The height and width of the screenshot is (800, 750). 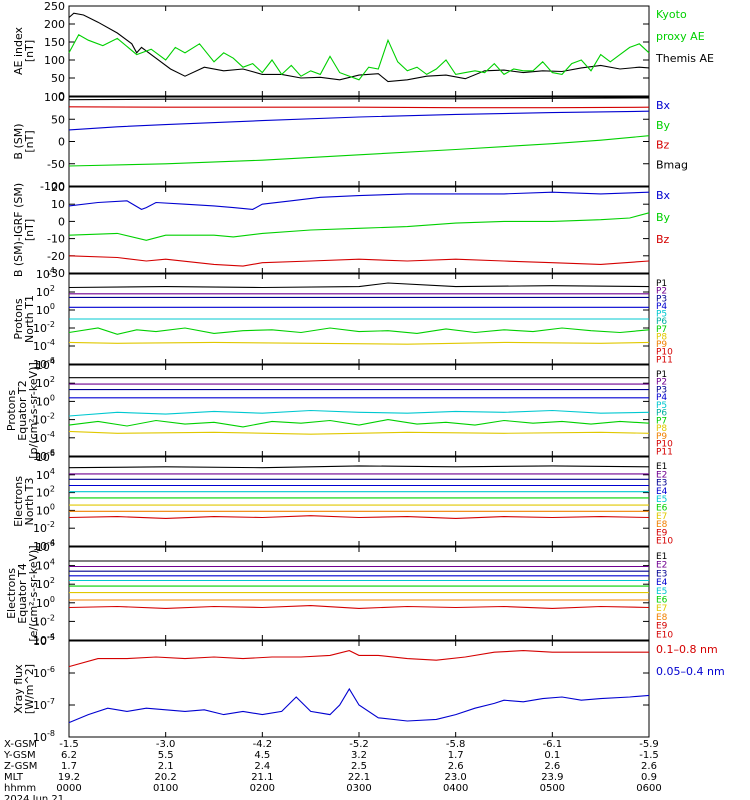 What do you see at coordinates (68, 788) in the screenshot?
I see `ephemeris-value: 0000` at bounding box center [68, 788].